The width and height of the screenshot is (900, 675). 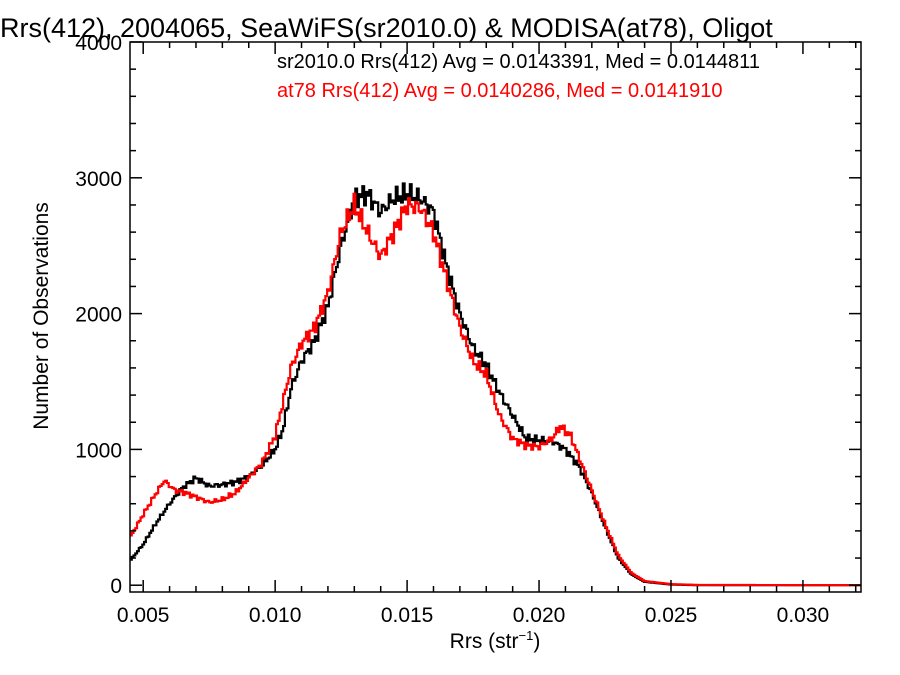 I want to click on y-tick-label: 4000, so click(x=98, y=43).